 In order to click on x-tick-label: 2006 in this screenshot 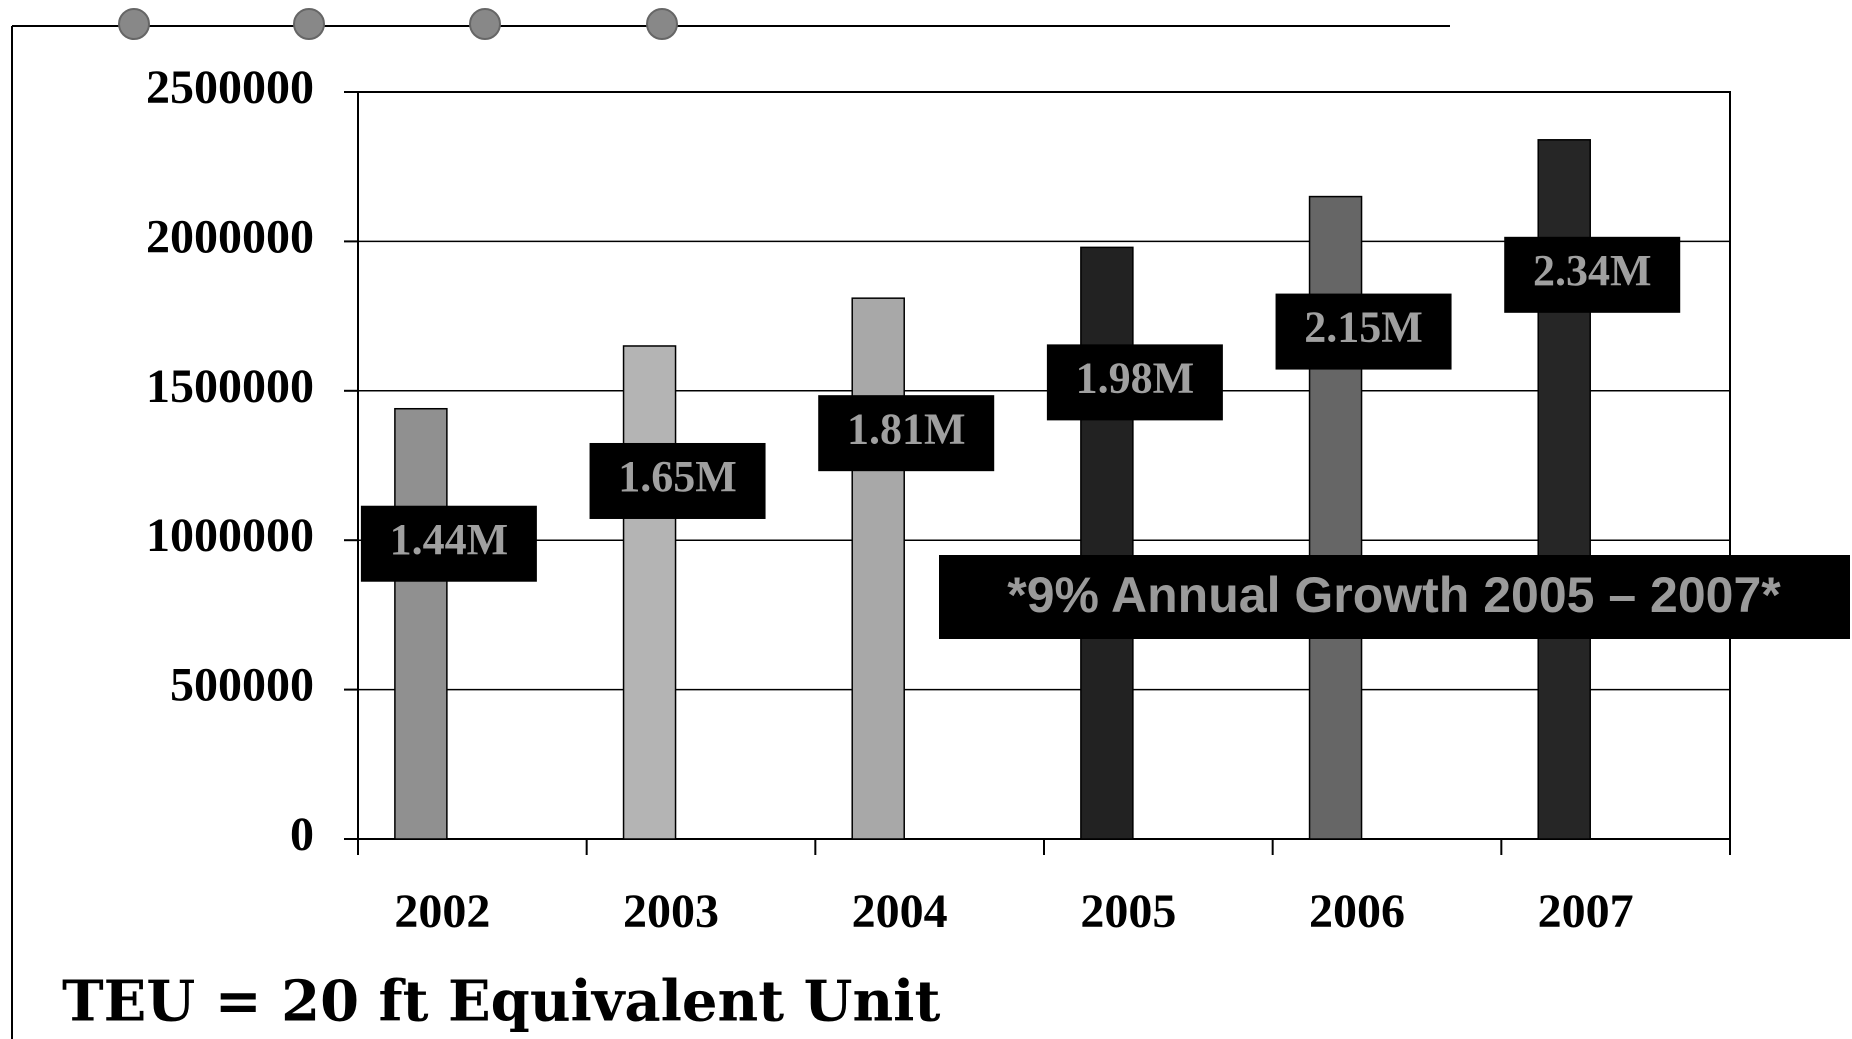, I will do `click(1357, 911)`.